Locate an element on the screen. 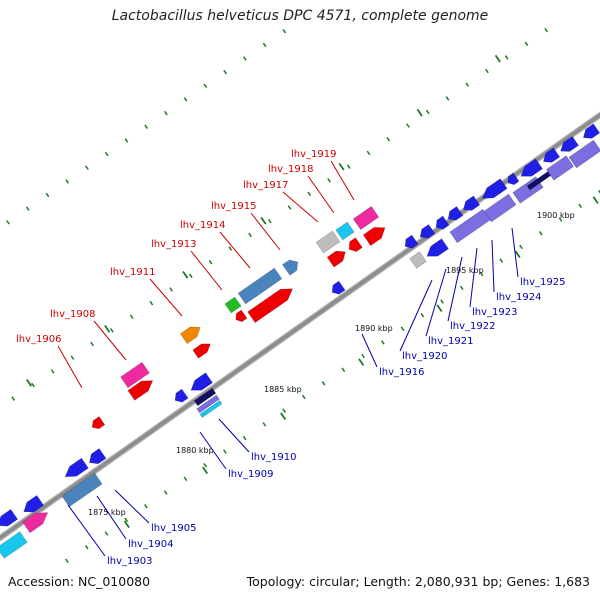 Image resolution: width=600 pixels, height=600 pixels. gene-lhv-1910-navy is located at coordinates (205, 397).